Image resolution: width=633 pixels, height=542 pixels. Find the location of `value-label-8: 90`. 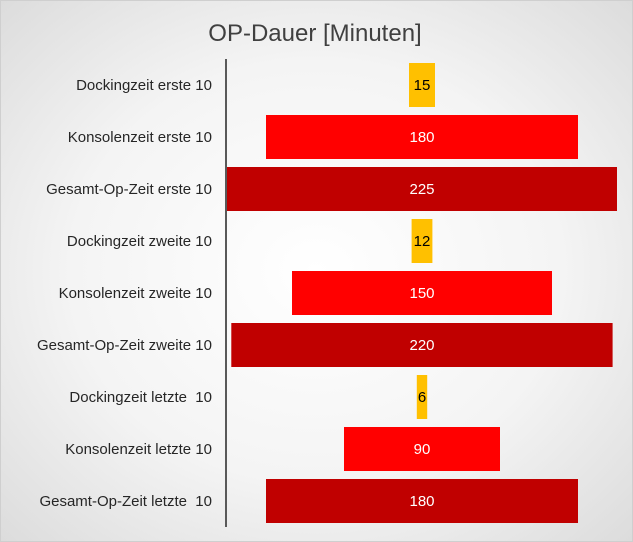

value-label-8: 90 is located at coordinates (422, 449).